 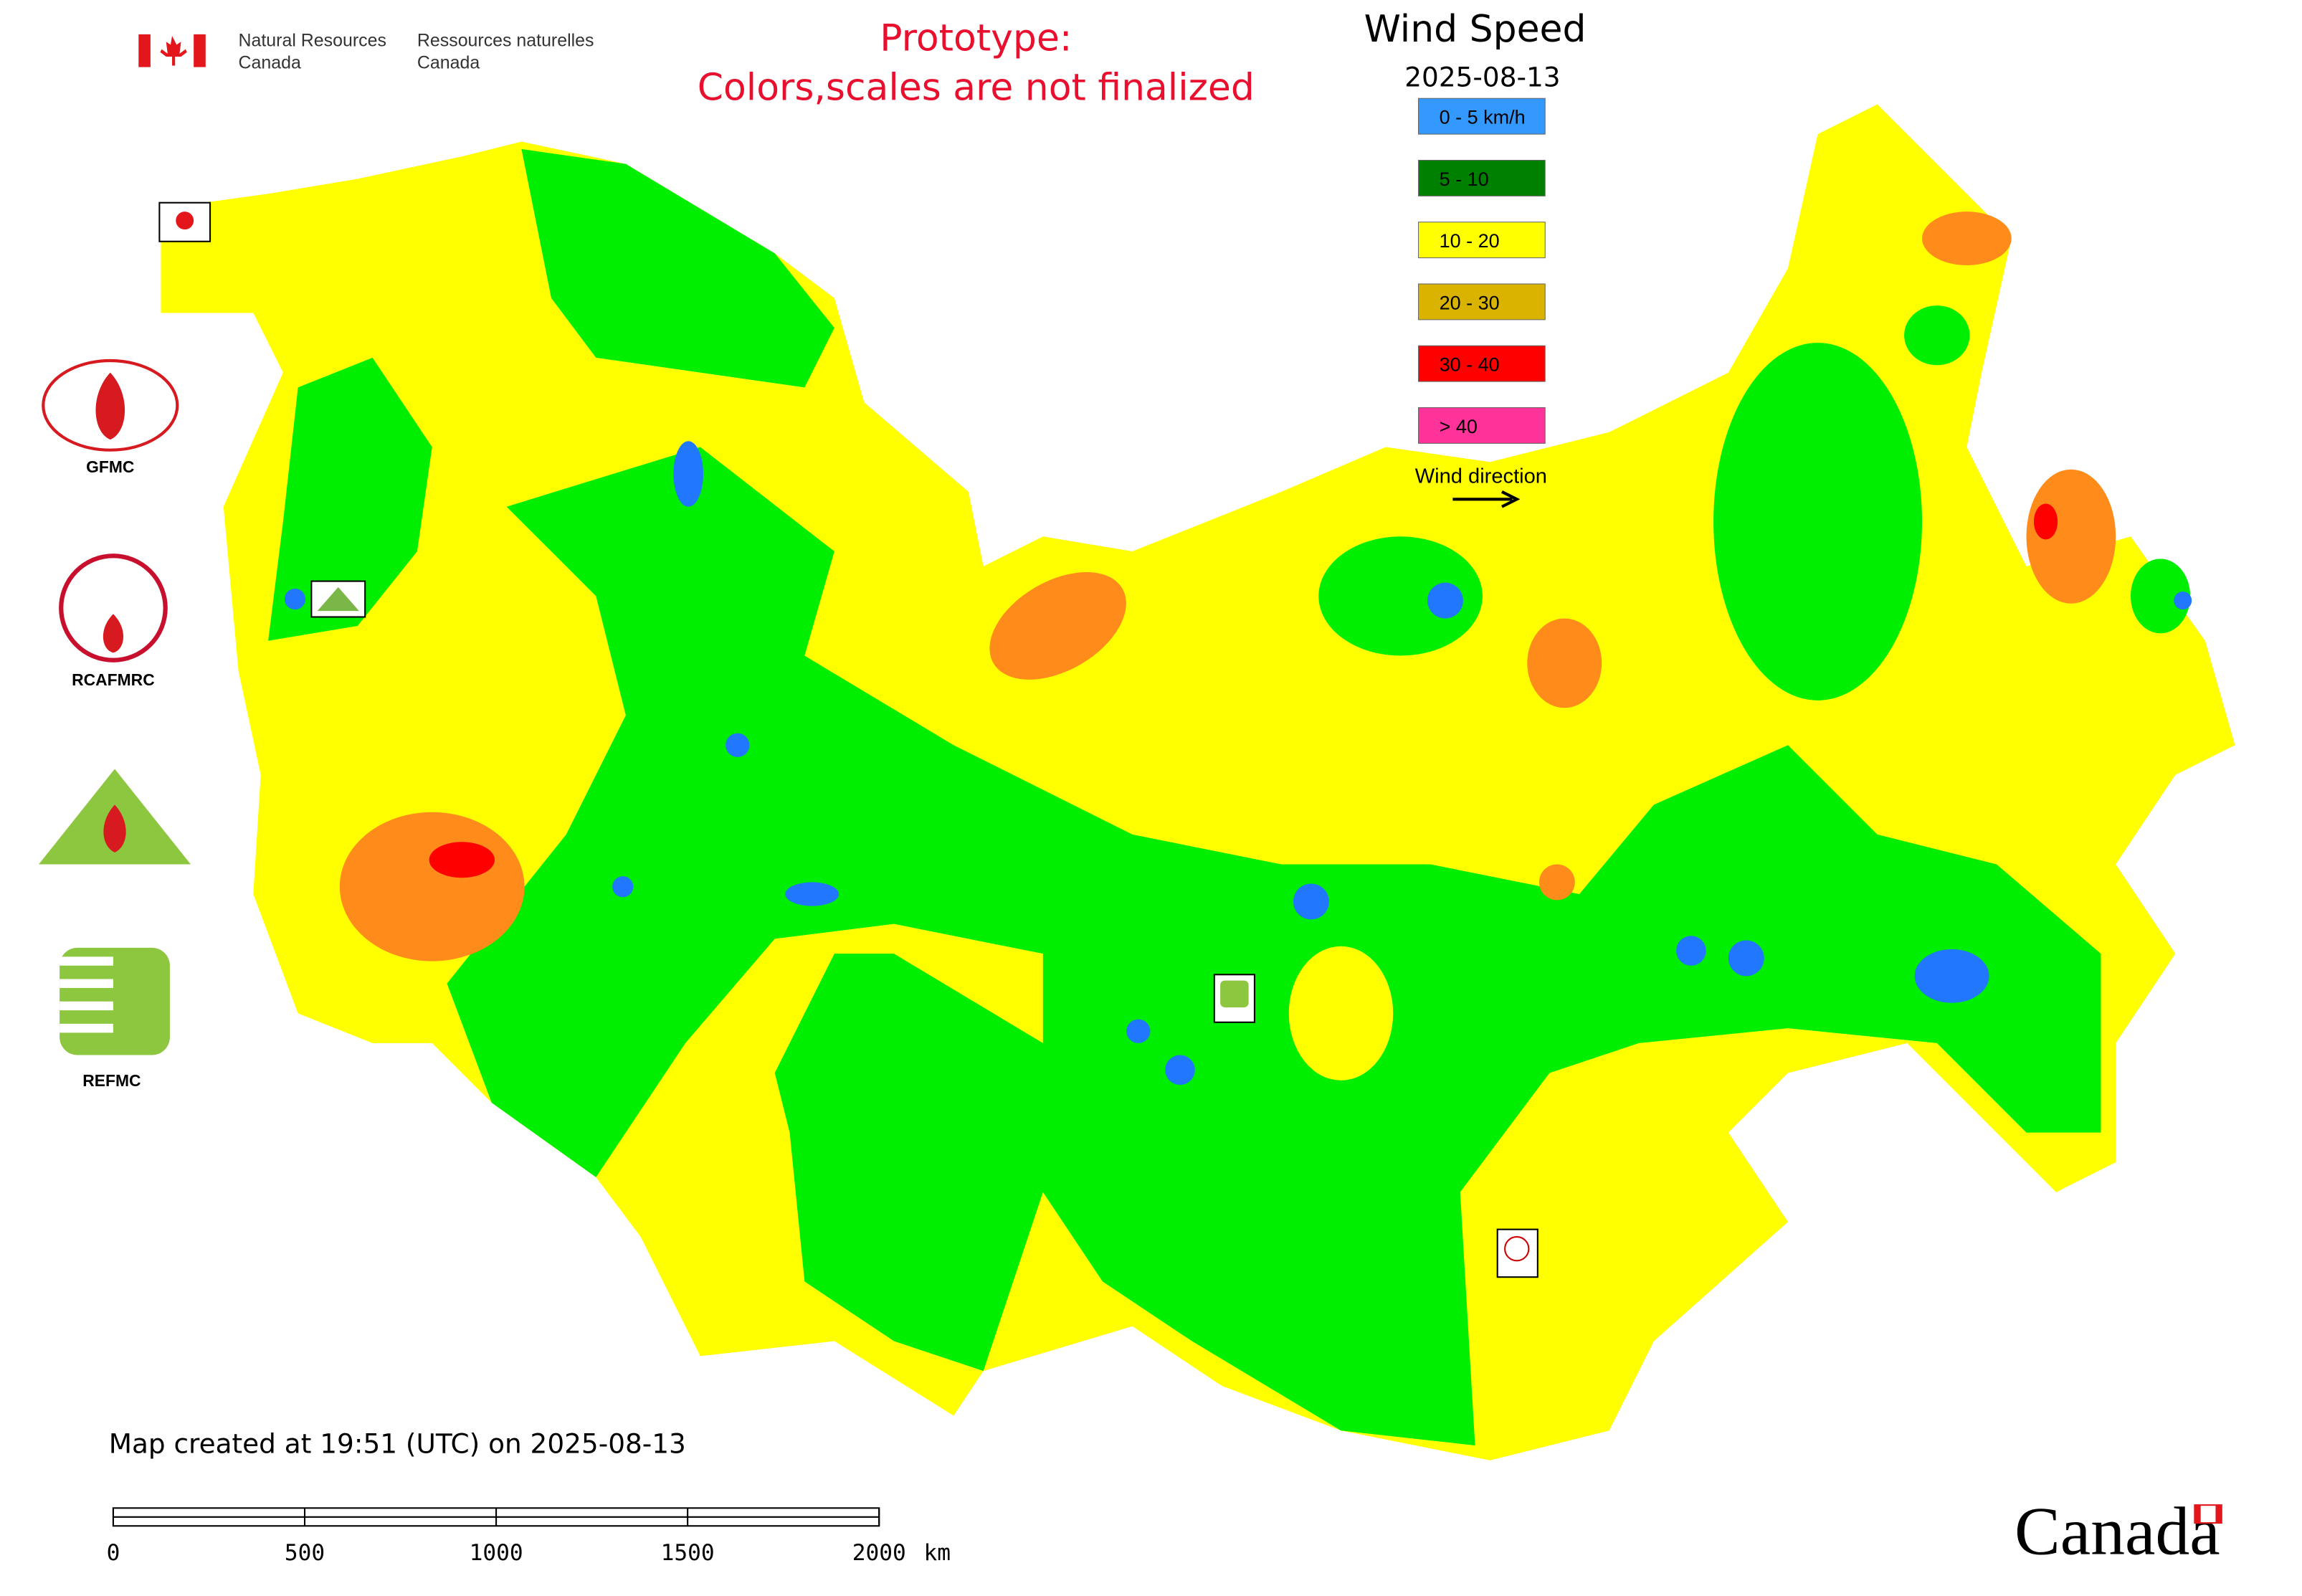 What do you see at coordinates (506, 40) in the screenshot?
I see `dept-fr: Ressources naturelles` at bounding box center [506, 40].